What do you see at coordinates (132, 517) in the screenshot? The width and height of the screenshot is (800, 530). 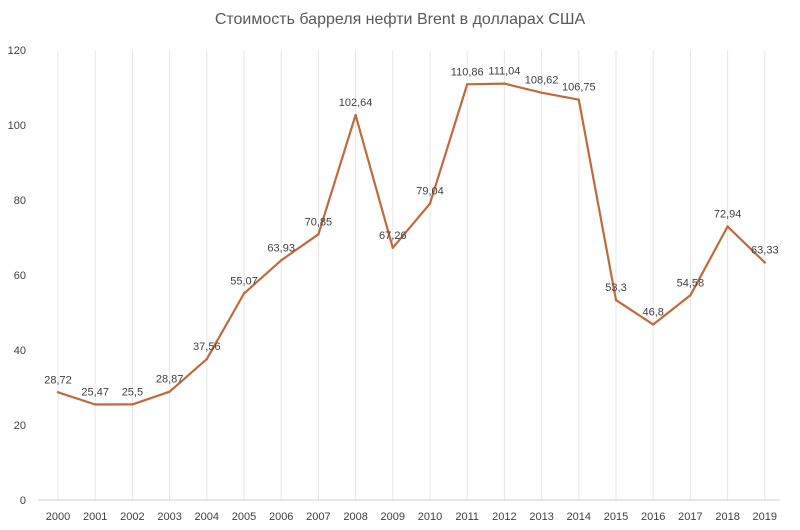 I see `x-tick-label: 2002` at bounding box center [132, 517].